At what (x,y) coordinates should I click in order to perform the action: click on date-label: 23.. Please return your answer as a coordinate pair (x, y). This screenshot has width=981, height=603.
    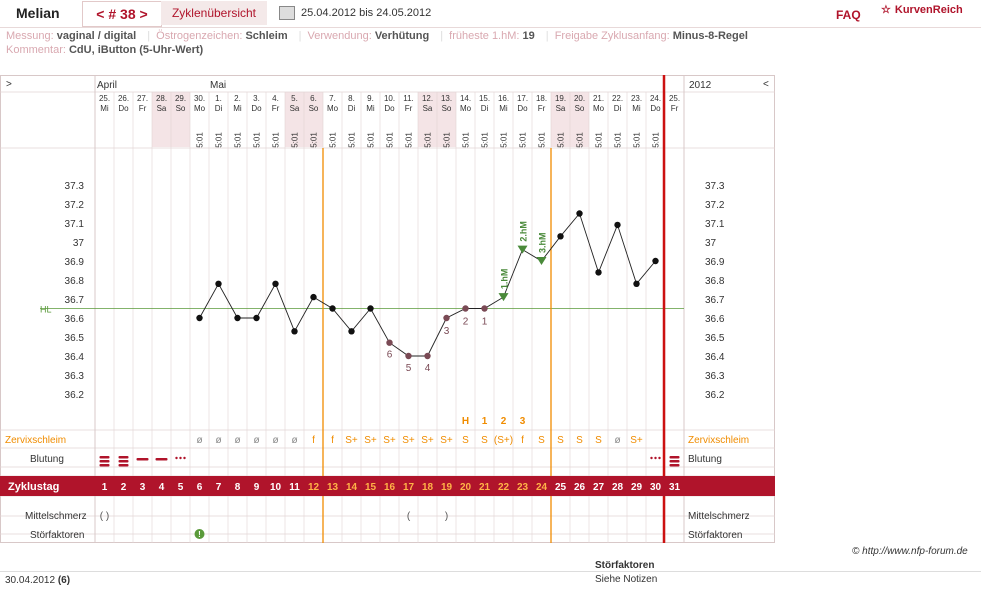
    Looking at the image, I should click on (636, 98).